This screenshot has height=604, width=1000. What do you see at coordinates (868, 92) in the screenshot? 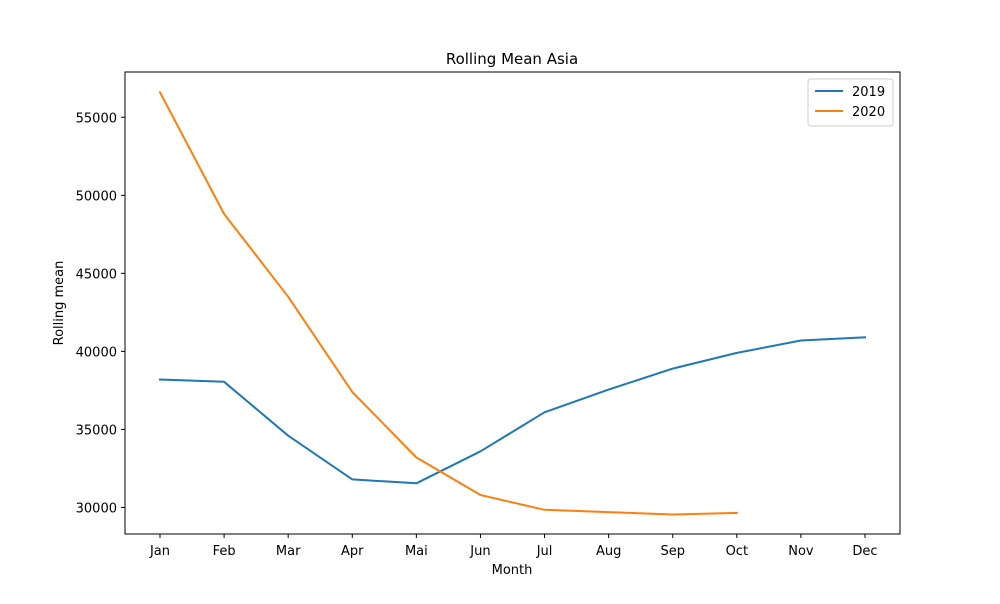
I see `legend-label-2019: 2019` at bounding box center [868, 92].